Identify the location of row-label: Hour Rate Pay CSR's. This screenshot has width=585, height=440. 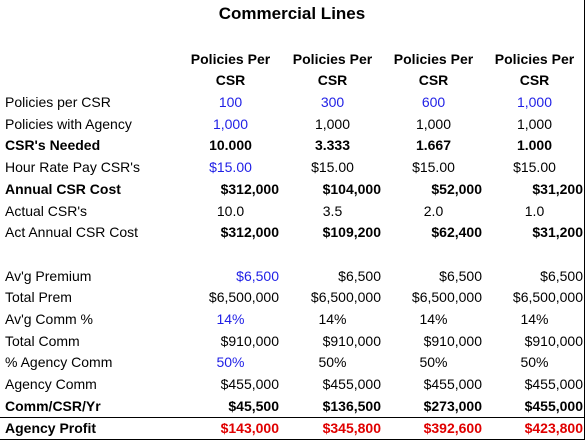
(72, 167).